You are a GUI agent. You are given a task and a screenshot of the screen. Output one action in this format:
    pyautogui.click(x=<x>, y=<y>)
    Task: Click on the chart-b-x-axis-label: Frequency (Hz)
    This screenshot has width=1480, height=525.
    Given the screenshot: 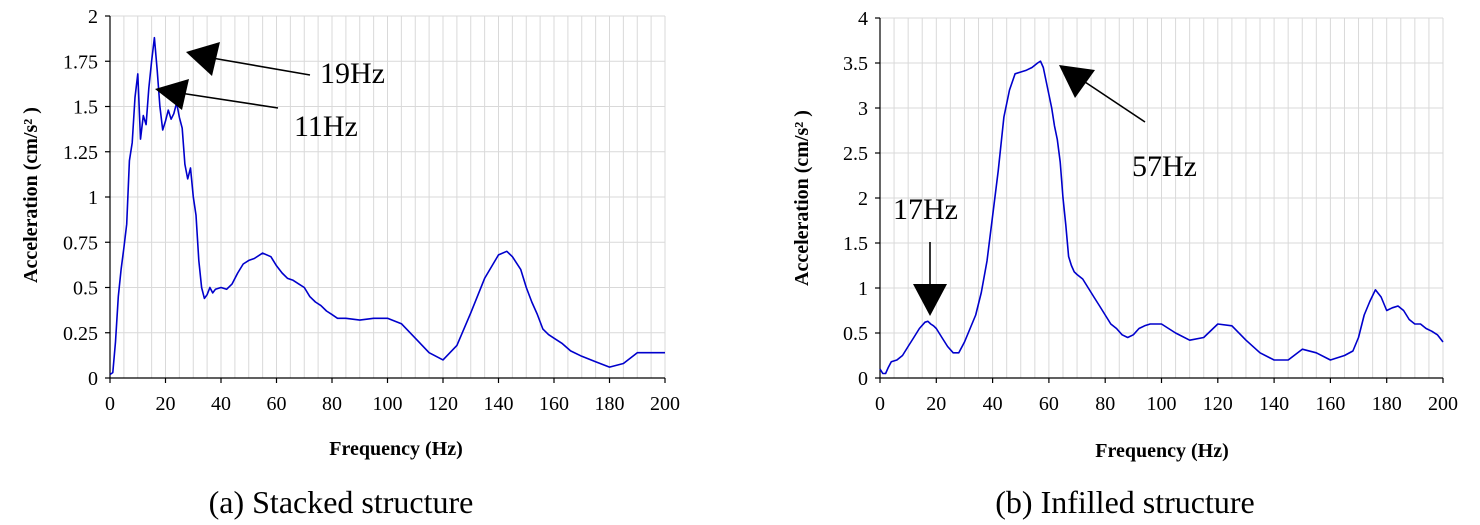 What is the action you would take?
    pyautogui.click(x=1162, y=451)
    